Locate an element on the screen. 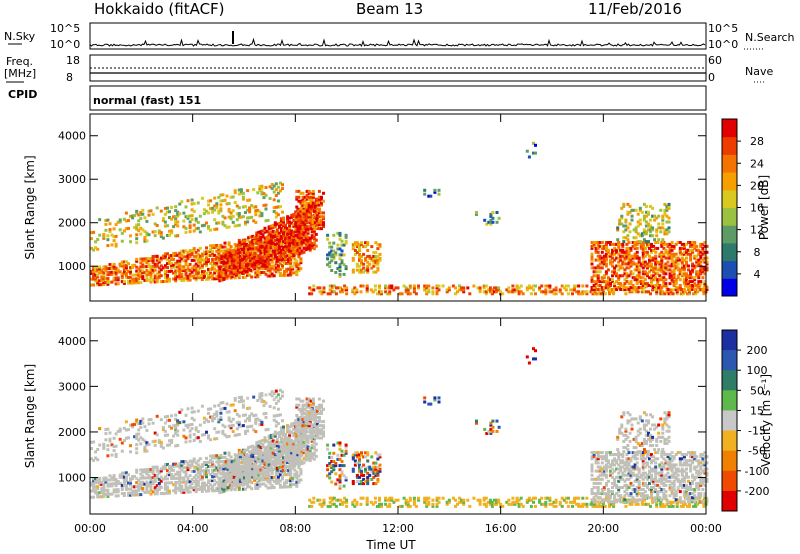  freq-tick-top: 18 is located at coordinates (73, 60).